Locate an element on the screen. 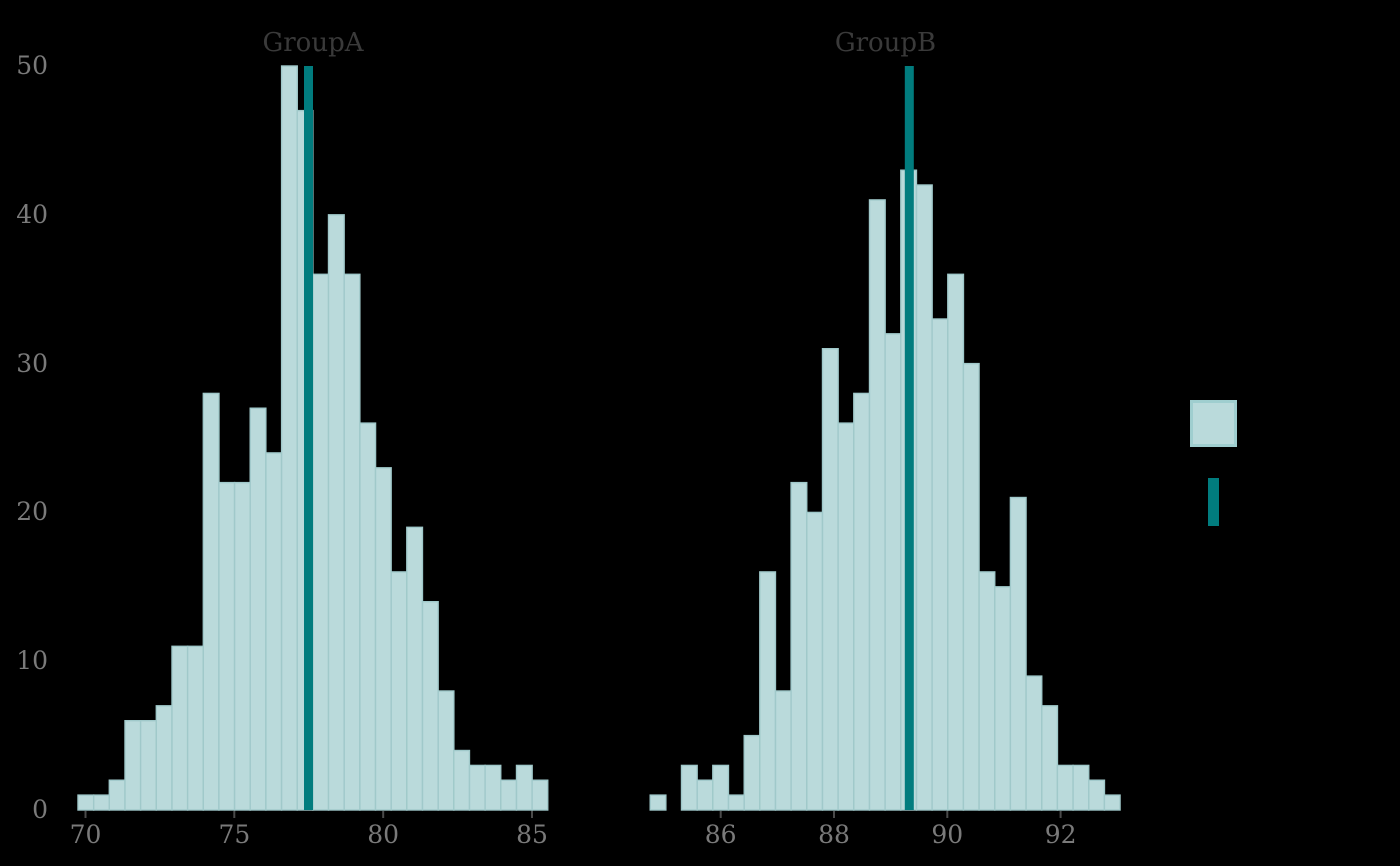  y-tick-label: 50 is located at coordinates (32, 65).